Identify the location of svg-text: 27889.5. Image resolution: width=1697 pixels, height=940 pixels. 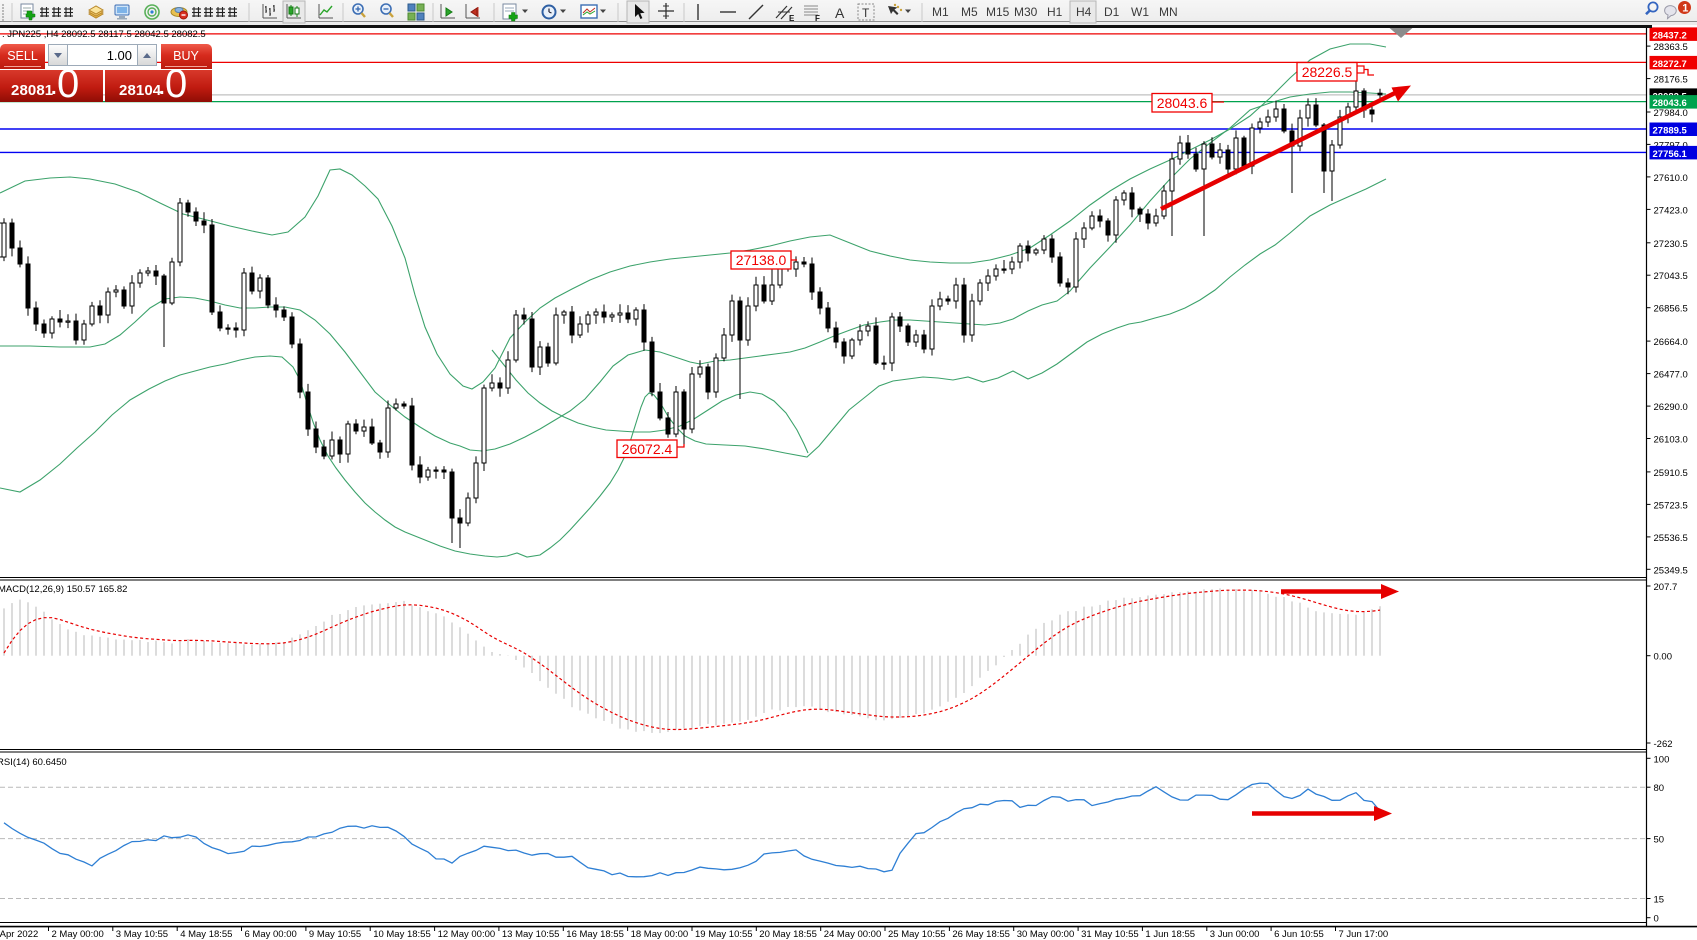
(1670, 131).